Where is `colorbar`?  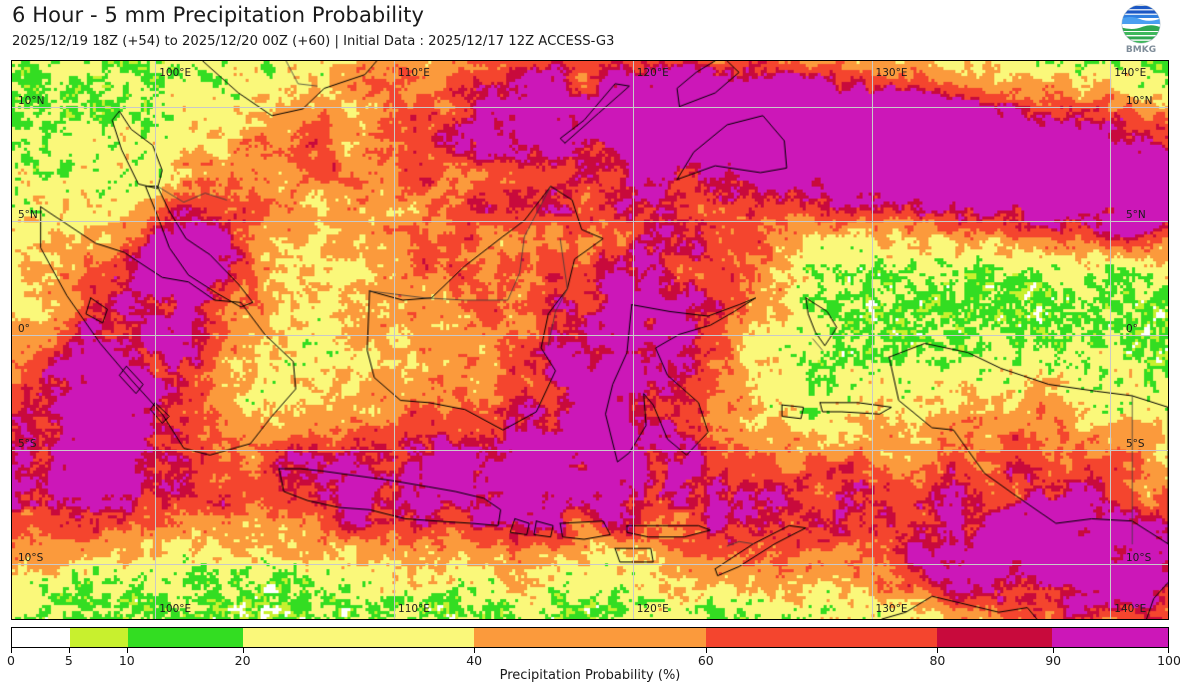 colorbar is located at coordinates (590, 637).